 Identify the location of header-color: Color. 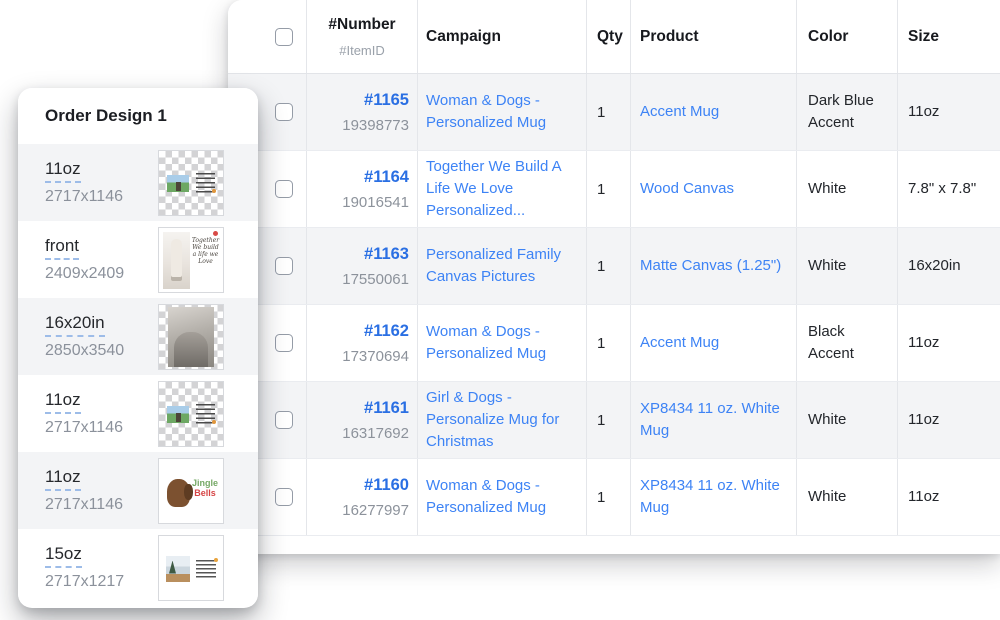
(847, 36).